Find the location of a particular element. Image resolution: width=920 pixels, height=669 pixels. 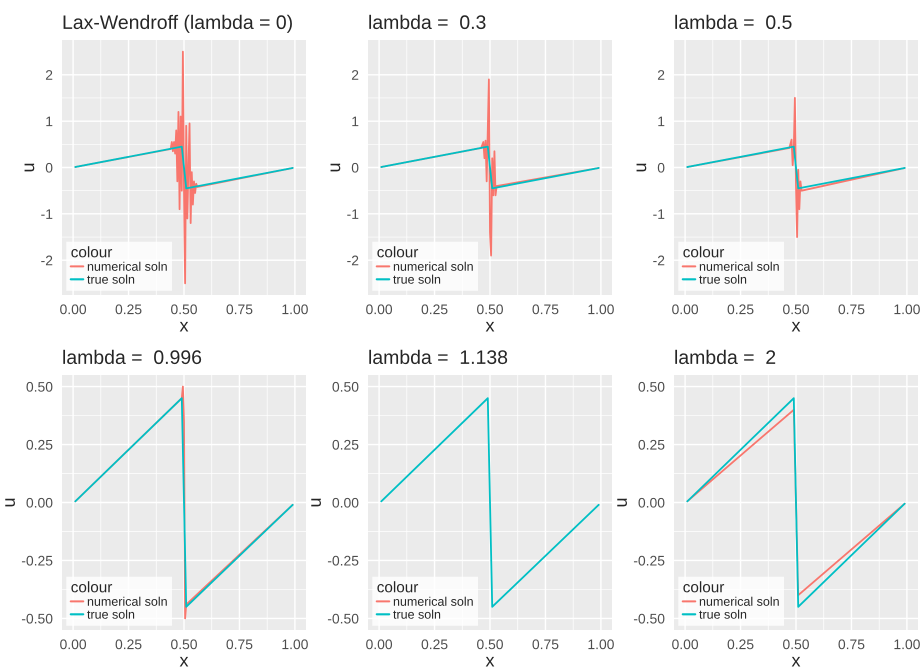

chart-title: Lax-Wendroff (lambda = 0) is located at coordinates (178, 23).